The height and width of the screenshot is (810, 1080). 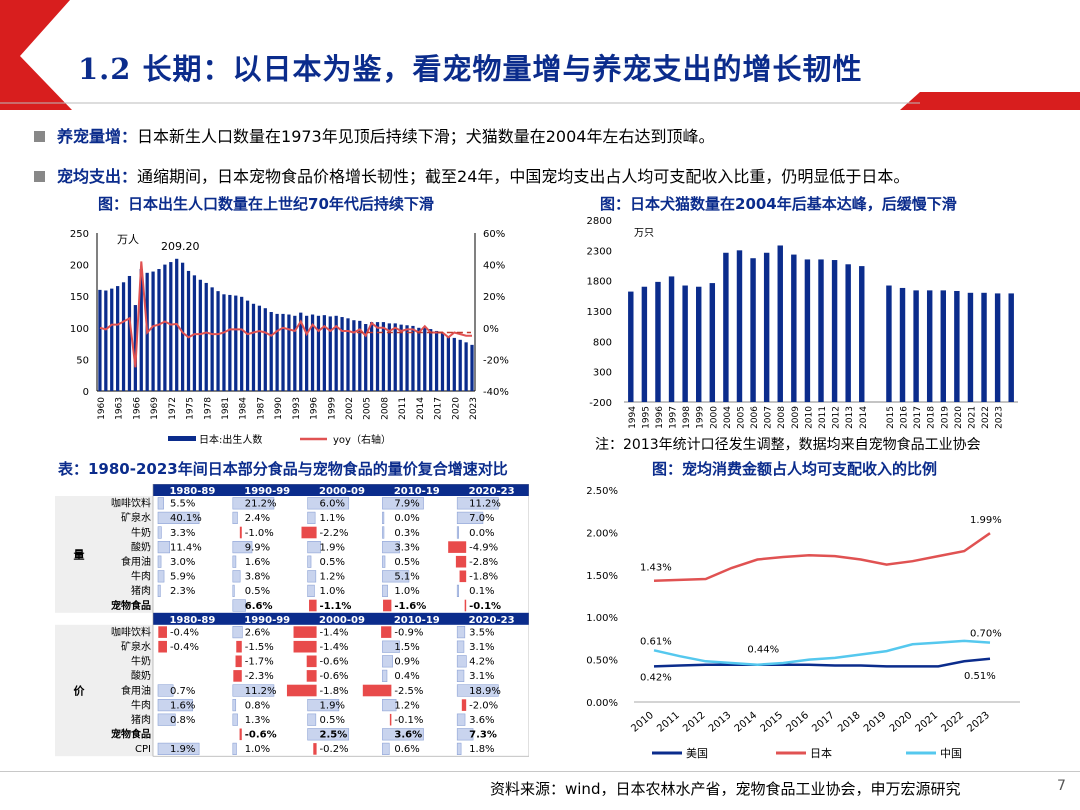 I want to click on y2-tick-label: 60%, so click(x=494, y=234).